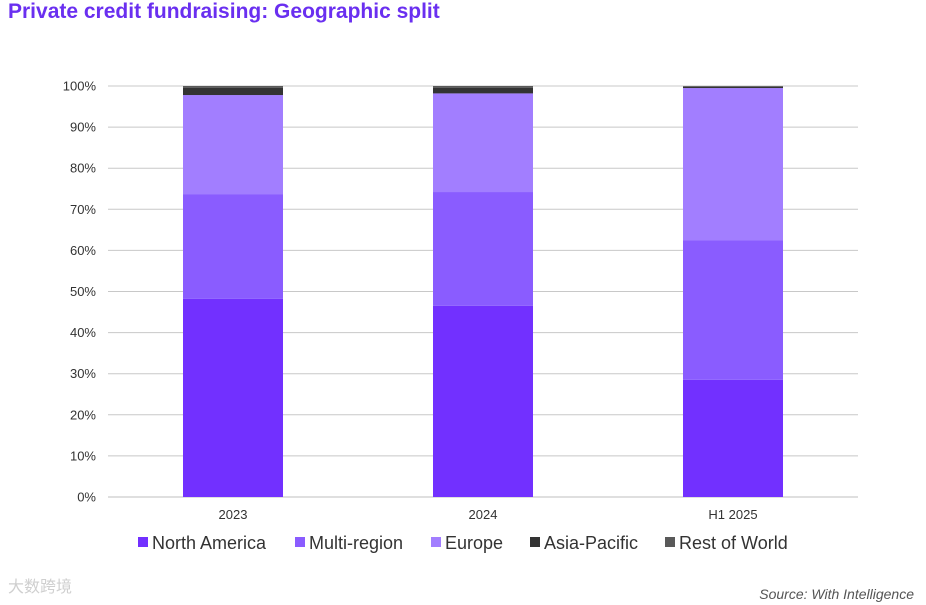  What do you see at coordinates (83, 168) in the screenshot?
I see `y-tick-label: 80%` at bounding box center [83, 168].